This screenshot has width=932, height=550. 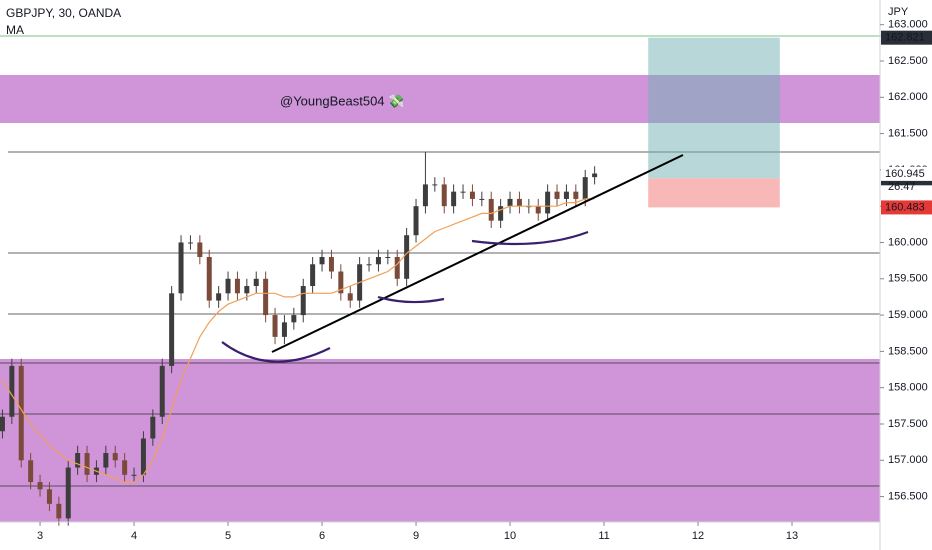 I want to click on y-tick-label: 159.000, so click(x=908, y=315).